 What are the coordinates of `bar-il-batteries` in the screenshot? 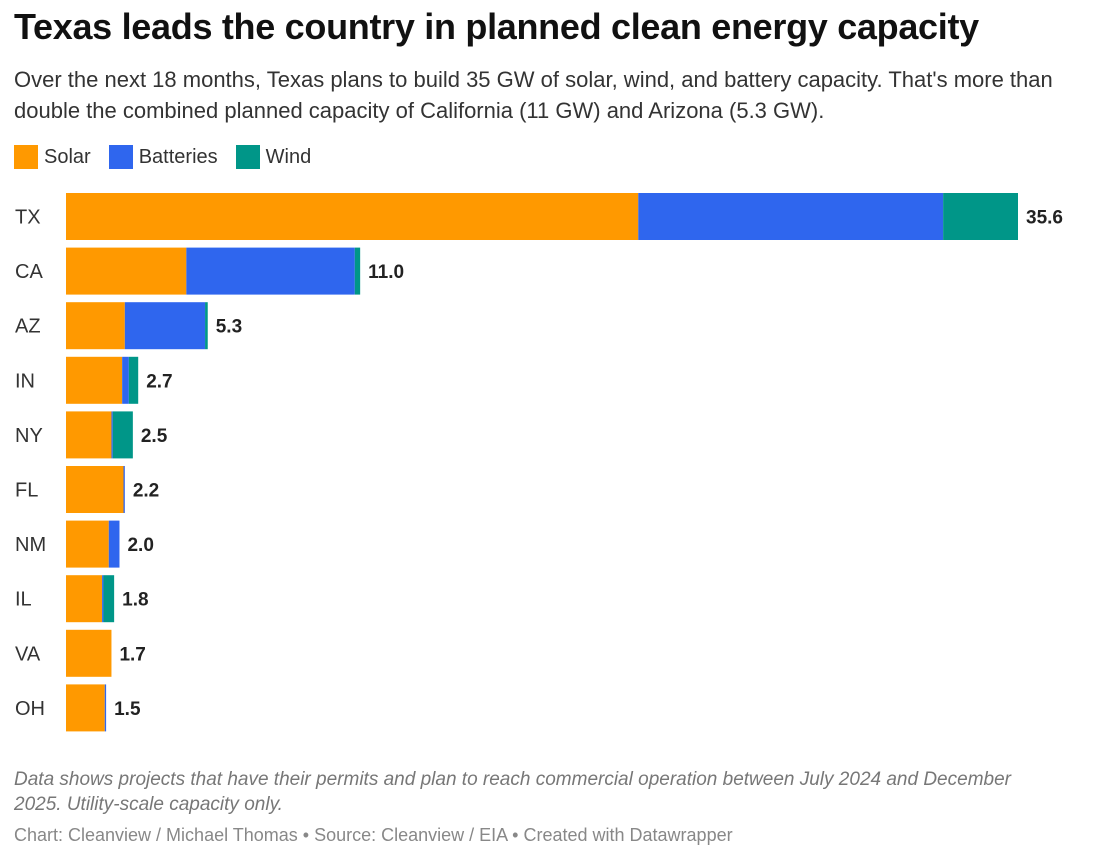 It's located at (103, 599).